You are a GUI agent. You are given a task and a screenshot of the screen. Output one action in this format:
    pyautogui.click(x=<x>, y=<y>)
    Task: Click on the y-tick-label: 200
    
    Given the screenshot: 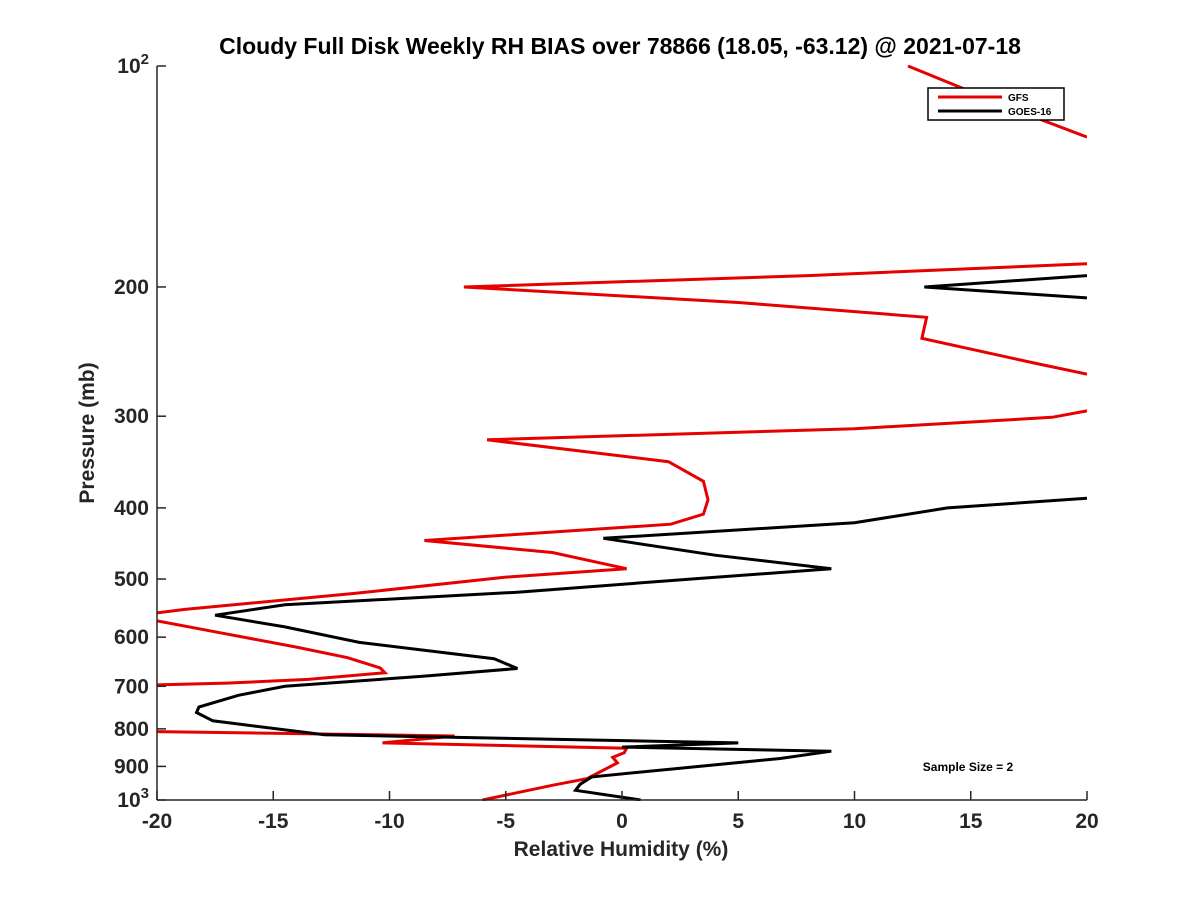 What is the action you would take?
    pyautogui.click(x=131, y=287)
    